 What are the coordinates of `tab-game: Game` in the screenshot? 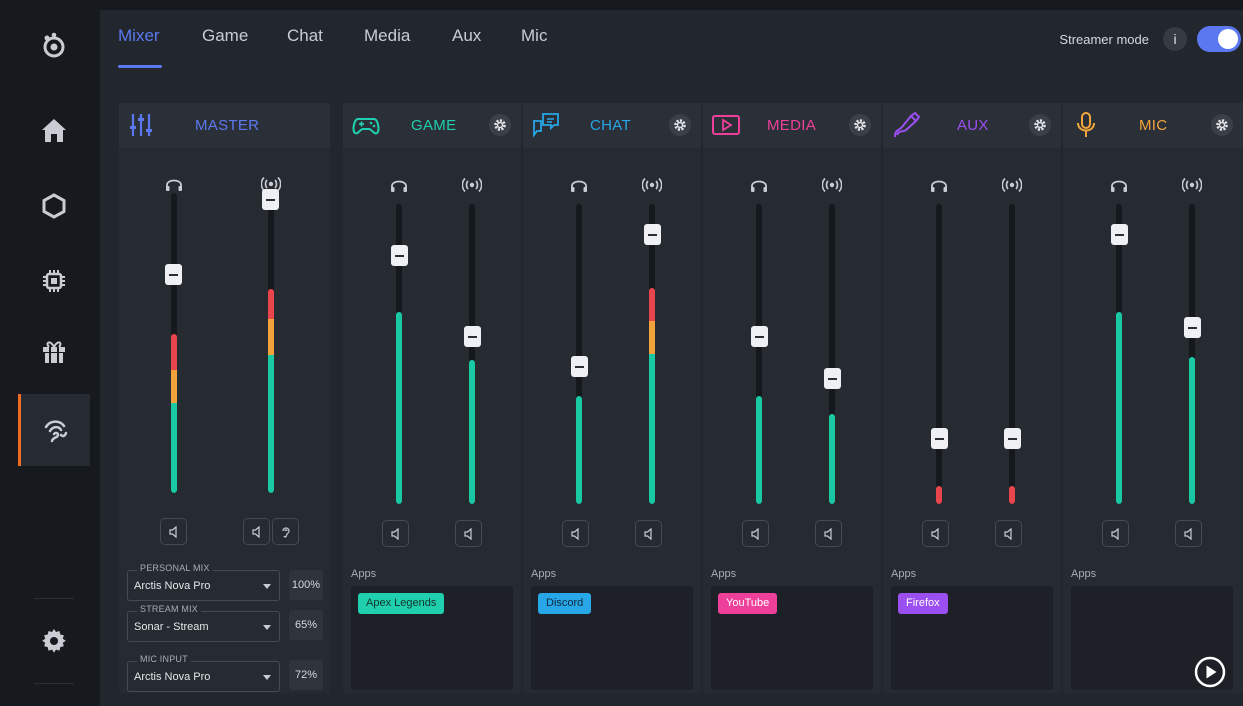 It's located at (225, 35).